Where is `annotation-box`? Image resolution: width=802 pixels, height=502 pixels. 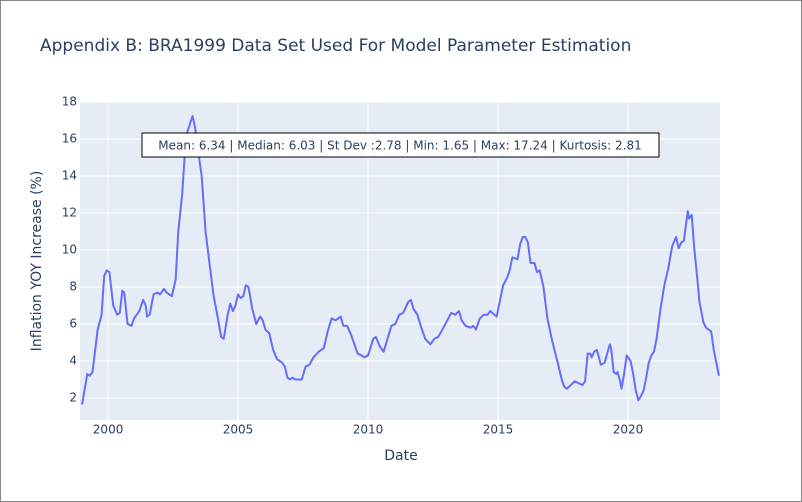
annotation-box is located at coordinates (400, 145).